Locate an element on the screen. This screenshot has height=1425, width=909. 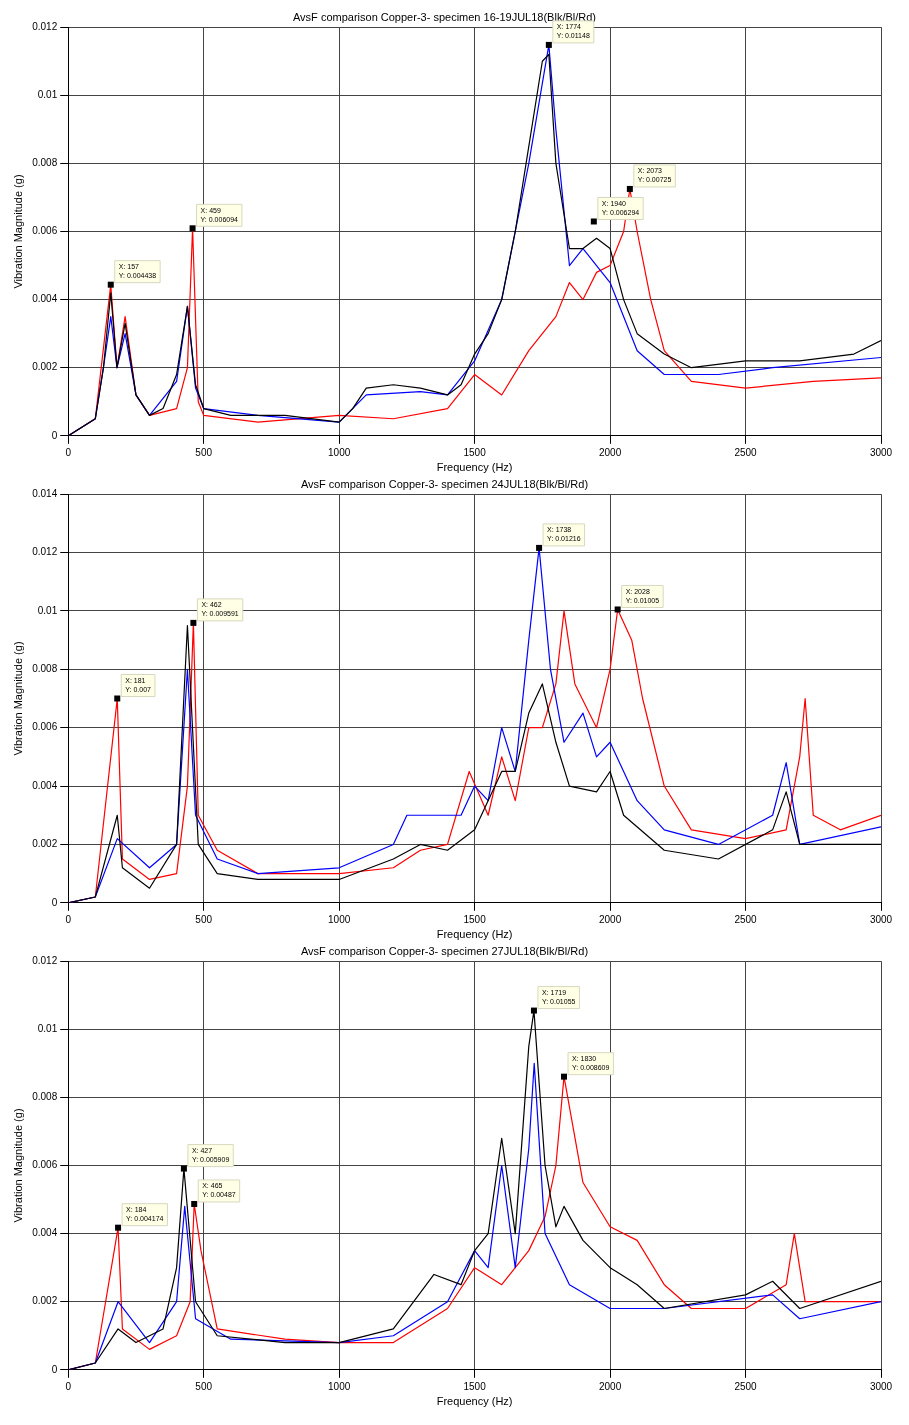
y-tick-label: 0.014 is located at coordinates (45, 493).